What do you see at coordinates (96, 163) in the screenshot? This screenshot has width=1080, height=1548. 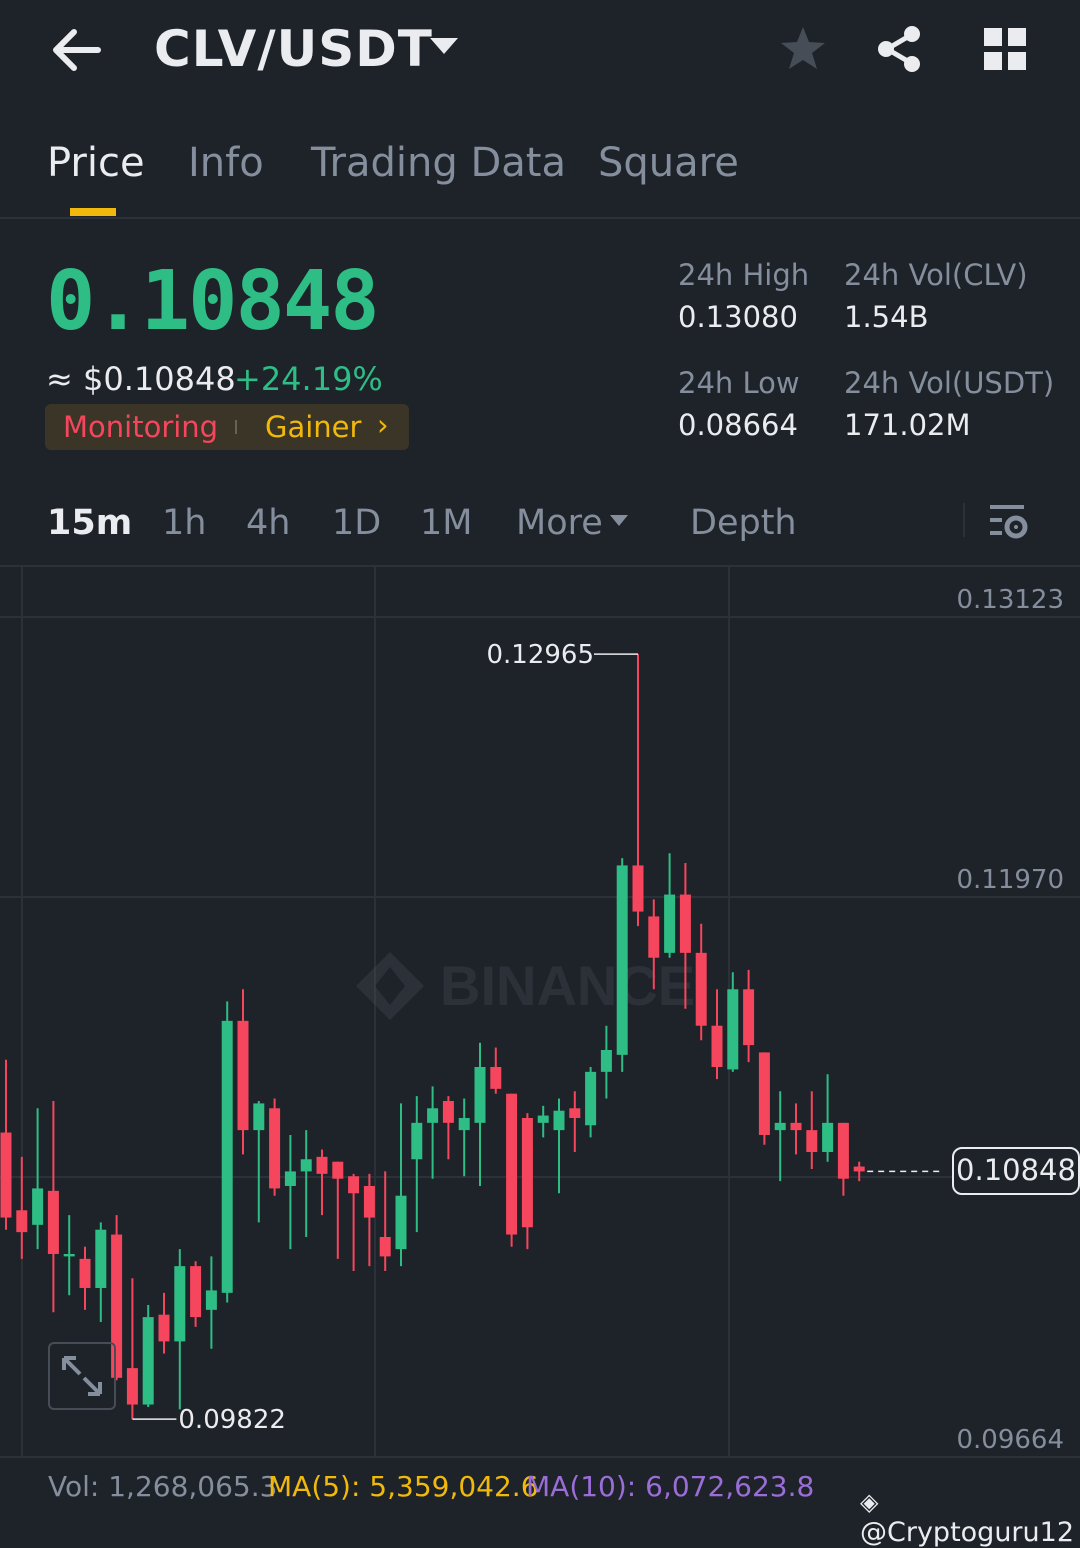 I see `tab-price: Price` at bounding box center [96, 163].